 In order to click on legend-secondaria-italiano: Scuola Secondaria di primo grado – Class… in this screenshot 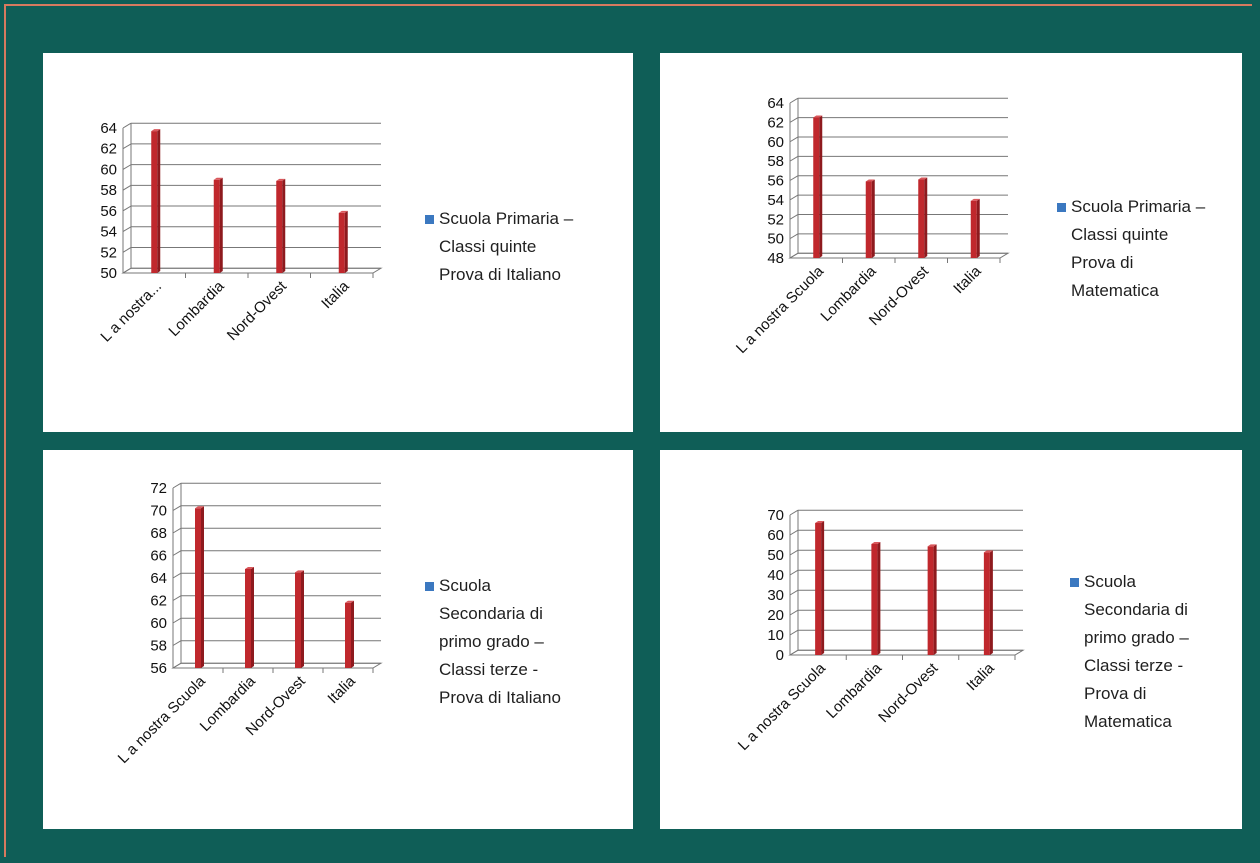, I will do `click(493, 642)`.